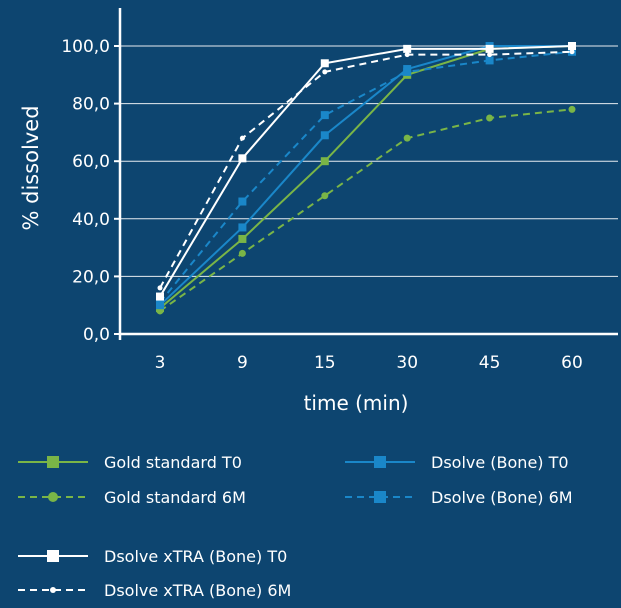 Image resolution: width=621 pixels, height=608 pixels. I want to click on y-tick-label: 40,0, so click(91, 220).